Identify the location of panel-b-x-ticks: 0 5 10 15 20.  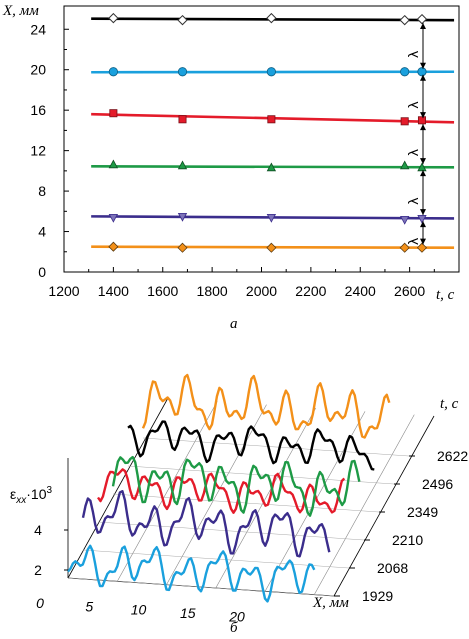
(140, 609).